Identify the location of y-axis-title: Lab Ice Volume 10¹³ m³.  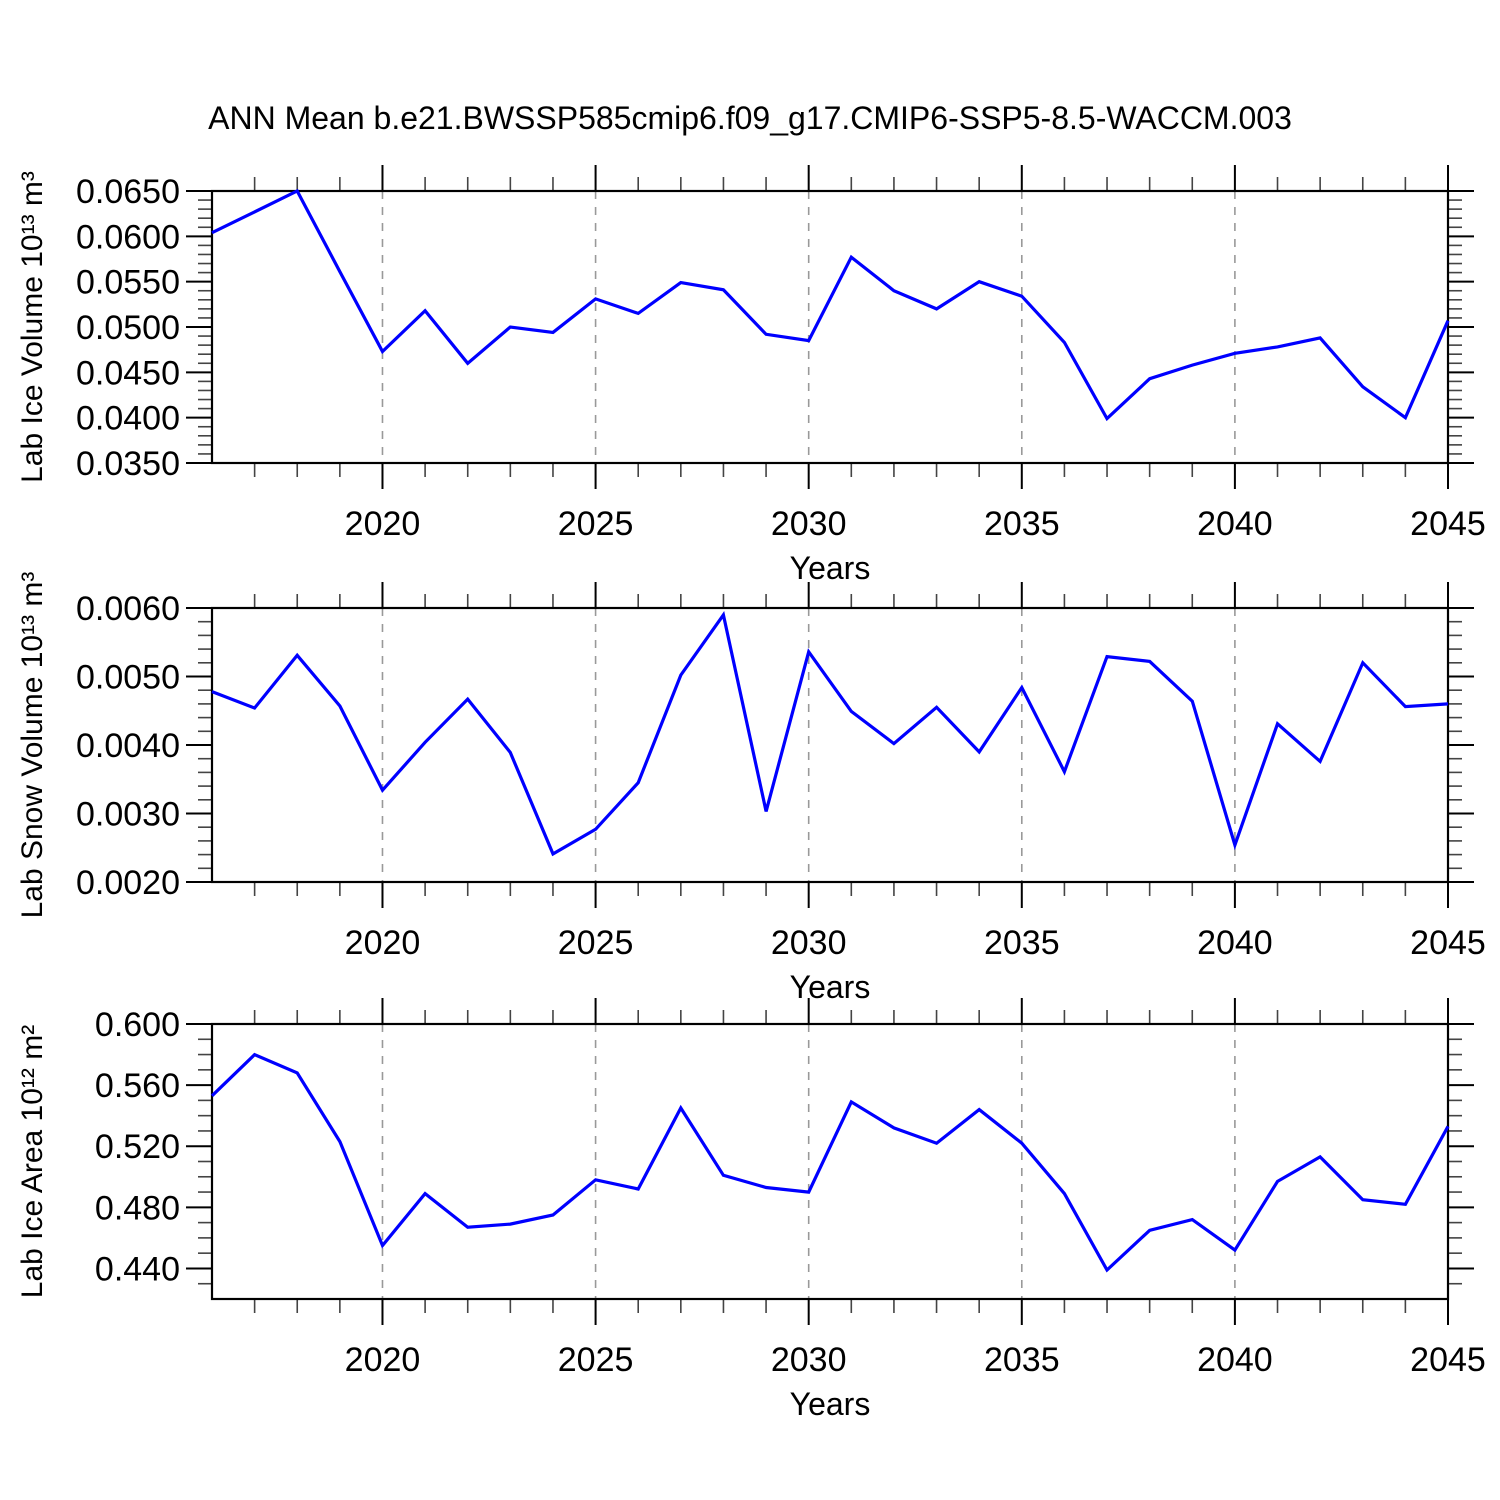
(32, 327).